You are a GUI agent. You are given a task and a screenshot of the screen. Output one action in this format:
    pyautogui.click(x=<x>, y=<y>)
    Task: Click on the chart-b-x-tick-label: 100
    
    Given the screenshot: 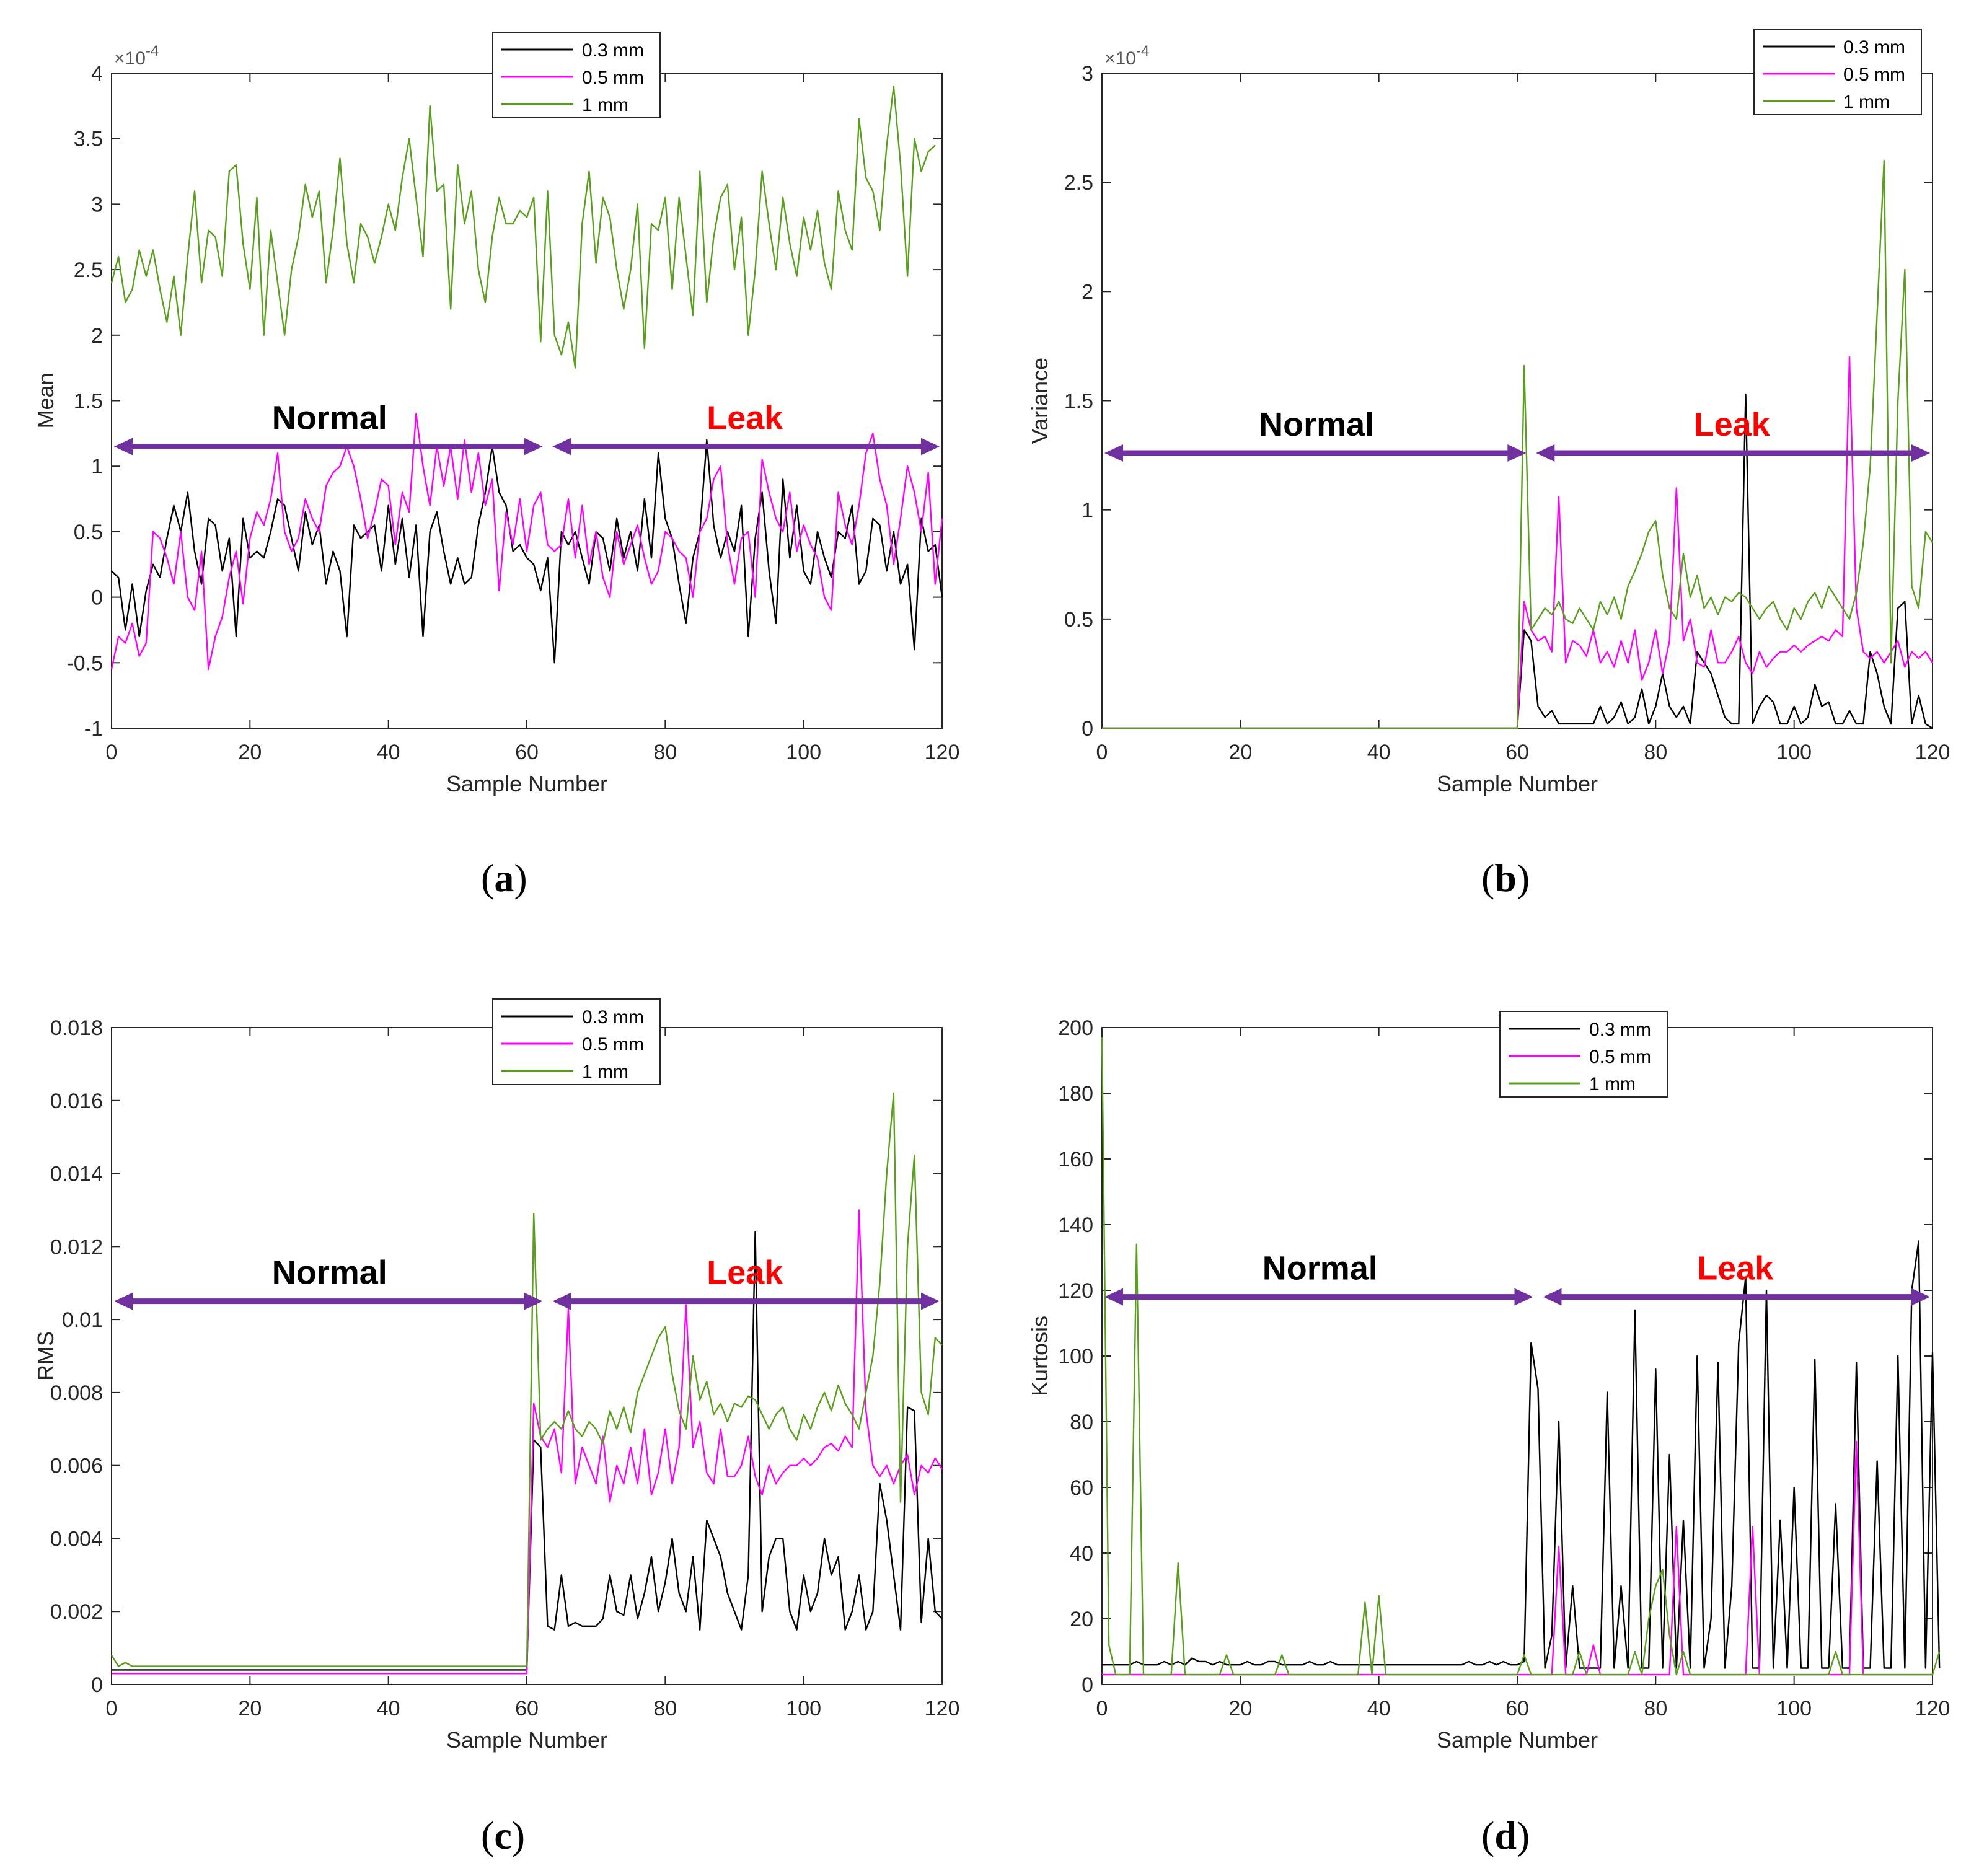 What is the action you would take?
    pyautogui.click(x=1794, y=752)
    